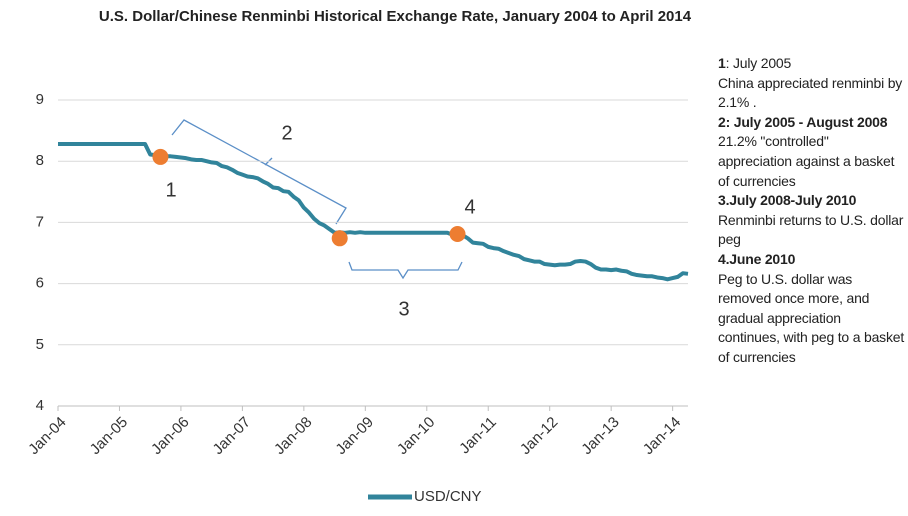  Describe the element at coordinates (317, 199) in the screenshot. I see `brackets` at that location.